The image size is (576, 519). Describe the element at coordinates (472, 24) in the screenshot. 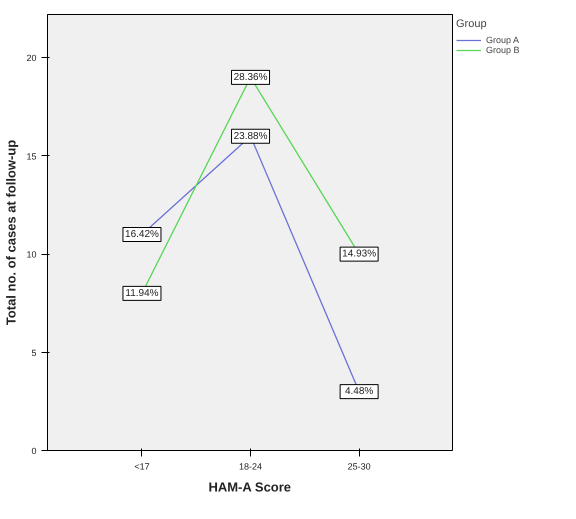

I see `legend-title: Group` at that location.